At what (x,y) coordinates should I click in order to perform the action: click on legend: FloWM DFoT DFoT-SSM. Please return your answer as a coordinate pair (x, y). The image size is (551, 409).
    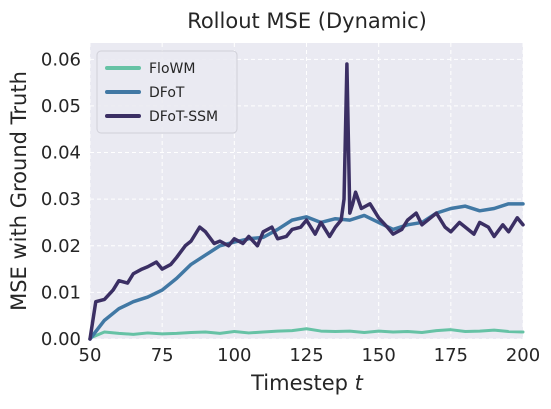
    Looking at the image, I should click on (167, 92).